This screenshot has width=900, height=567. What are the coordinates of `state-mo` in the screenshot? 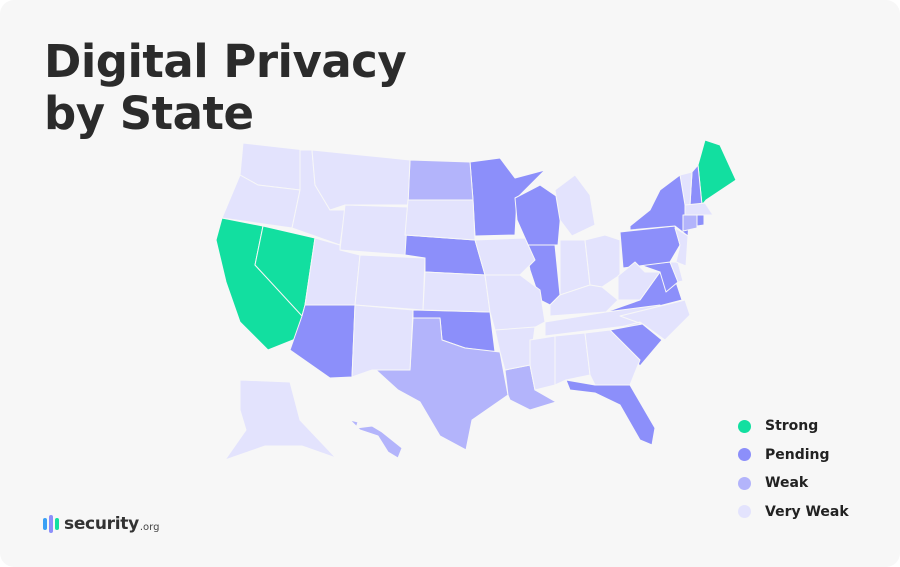 It's located at (515, 302).